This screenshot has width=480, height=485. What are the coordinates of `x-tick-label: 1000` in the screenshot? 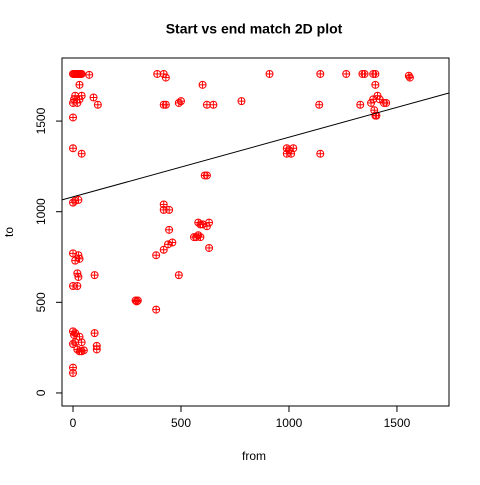 It's located at (289, 423).